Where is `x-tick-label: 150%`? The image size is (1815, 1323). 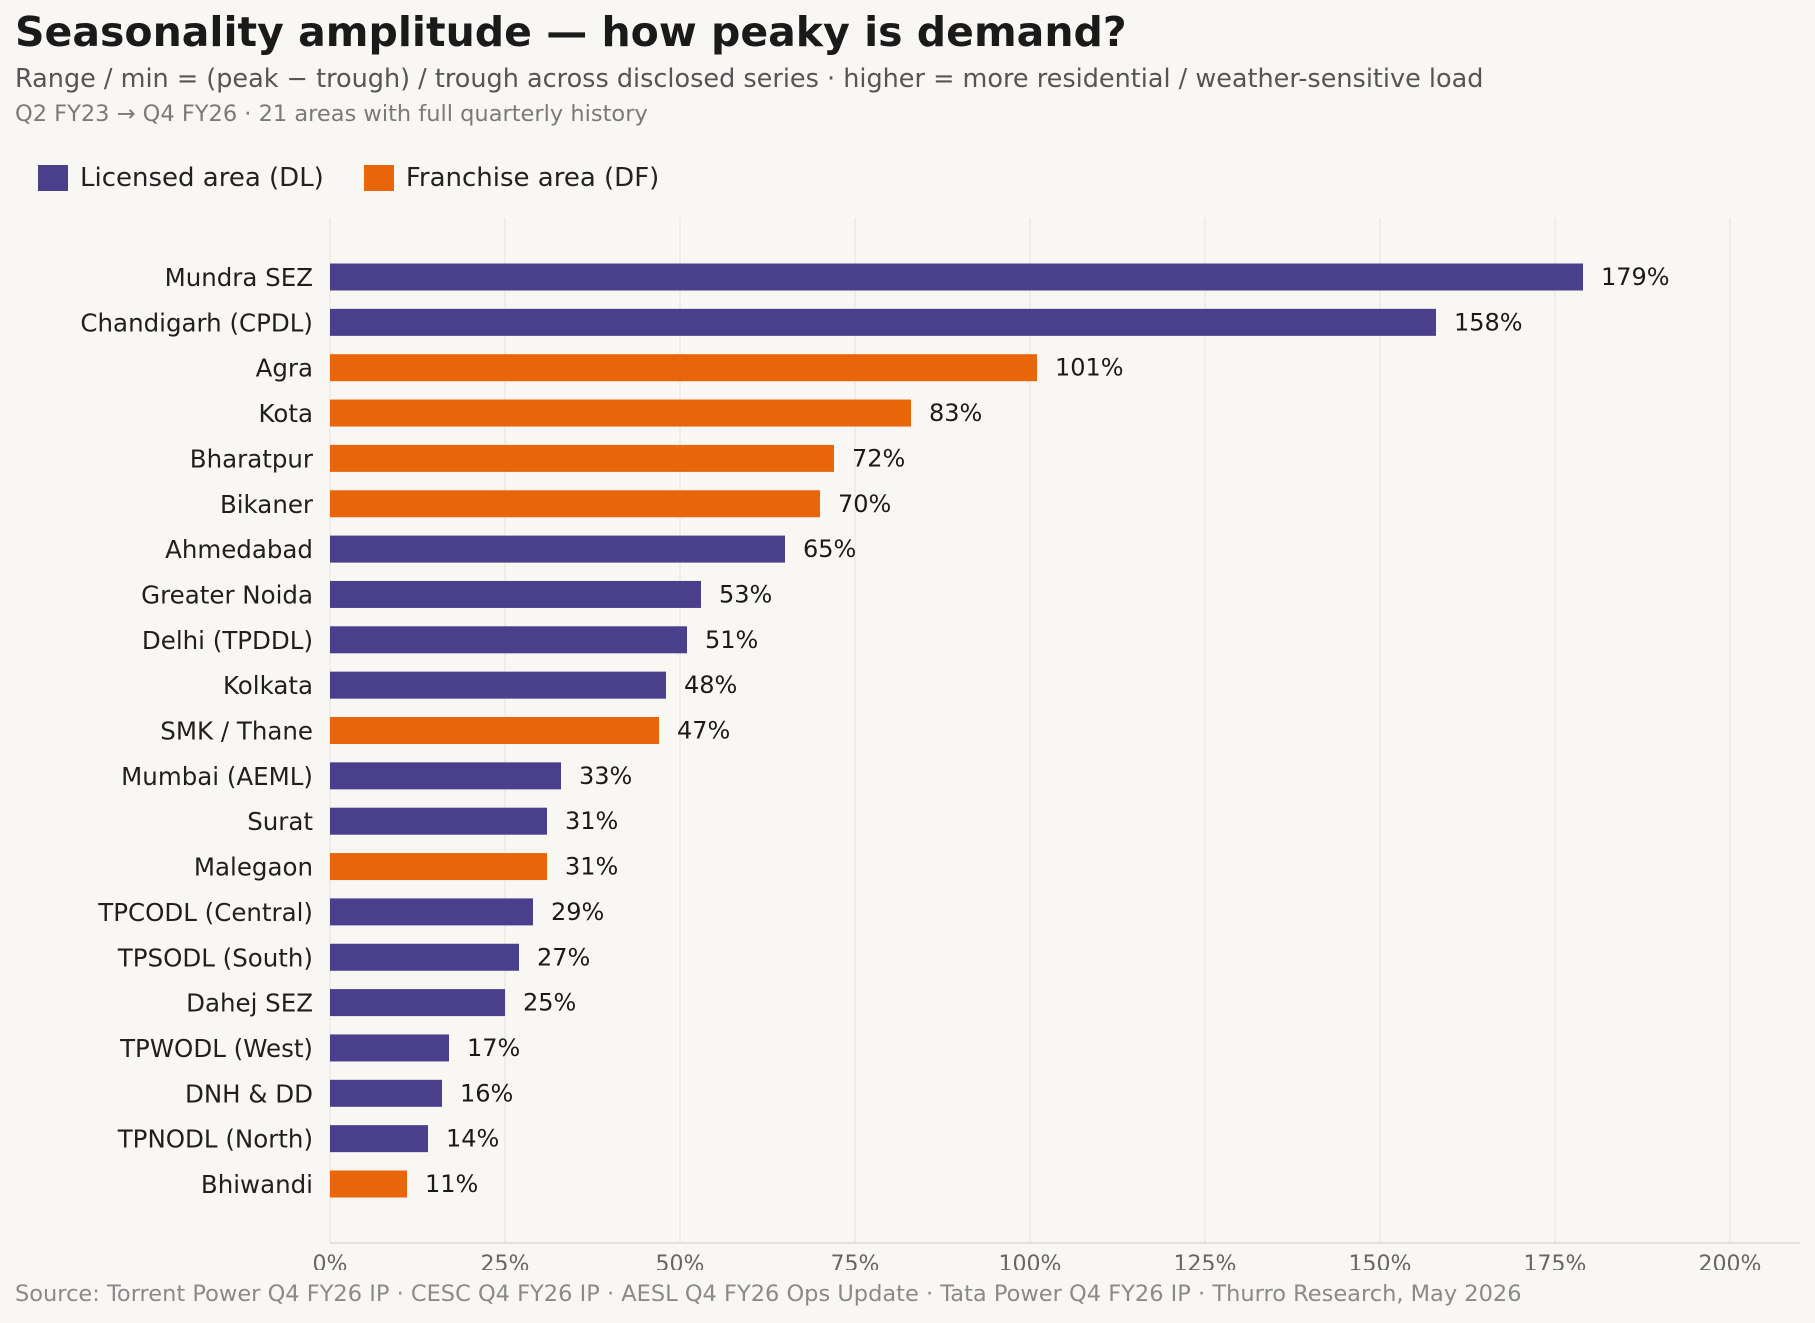 x-tick-label: 150% is located at coordinates (1380, 1261).